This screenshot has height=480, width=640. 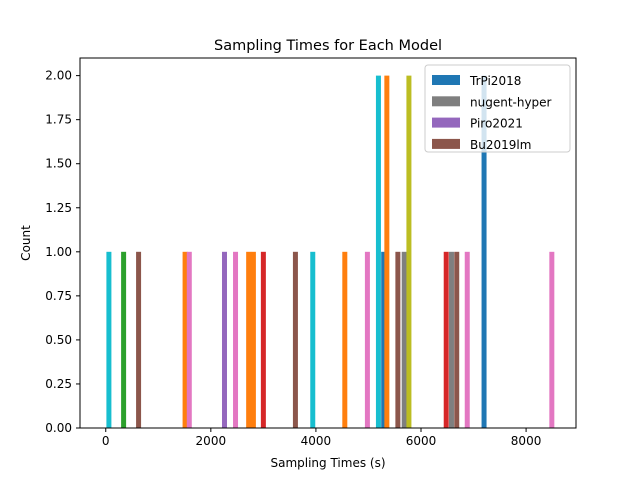 What do you see at coordinates (58, 120) in the screenshot?
I see `y-tick-label: 1.75` at bounding box center [58, 120].